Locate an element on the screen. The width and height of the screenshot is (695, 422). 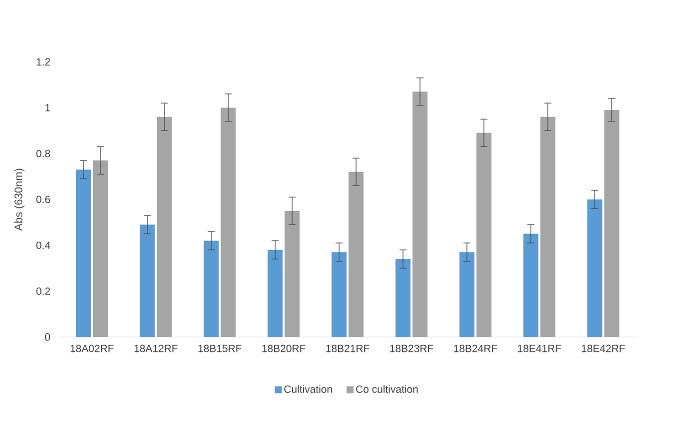
y-tick-label: 0.4 is located at coordinates (43, 245).